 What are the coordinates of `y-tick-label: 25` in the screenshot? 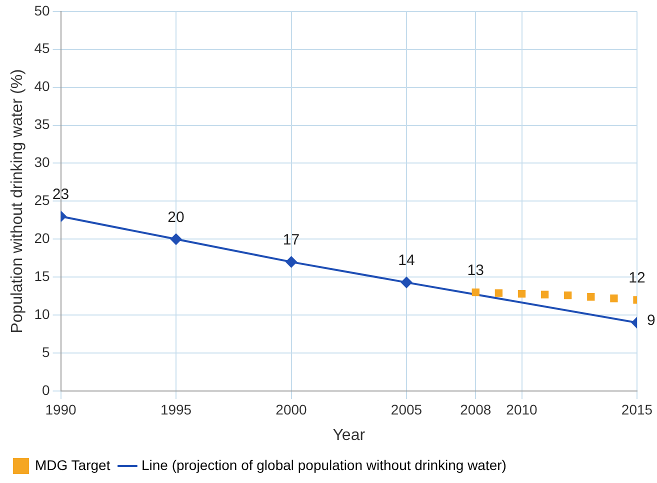 It's located at (42, 200).